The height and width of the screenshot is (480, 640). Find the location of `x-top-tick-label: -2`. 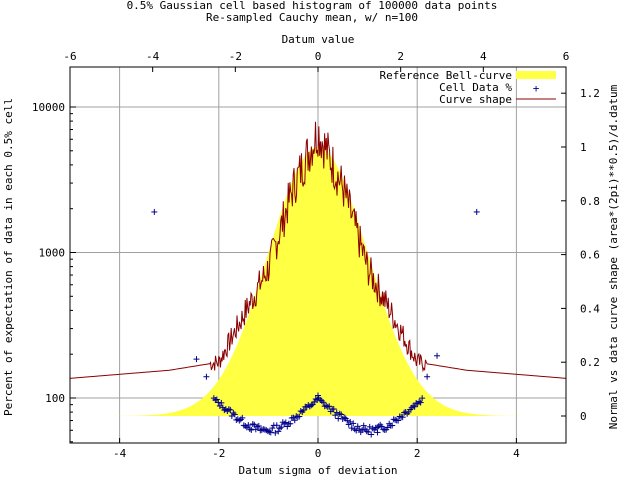

x-top-tick-label: -2 is located at coordinates (235, 56).